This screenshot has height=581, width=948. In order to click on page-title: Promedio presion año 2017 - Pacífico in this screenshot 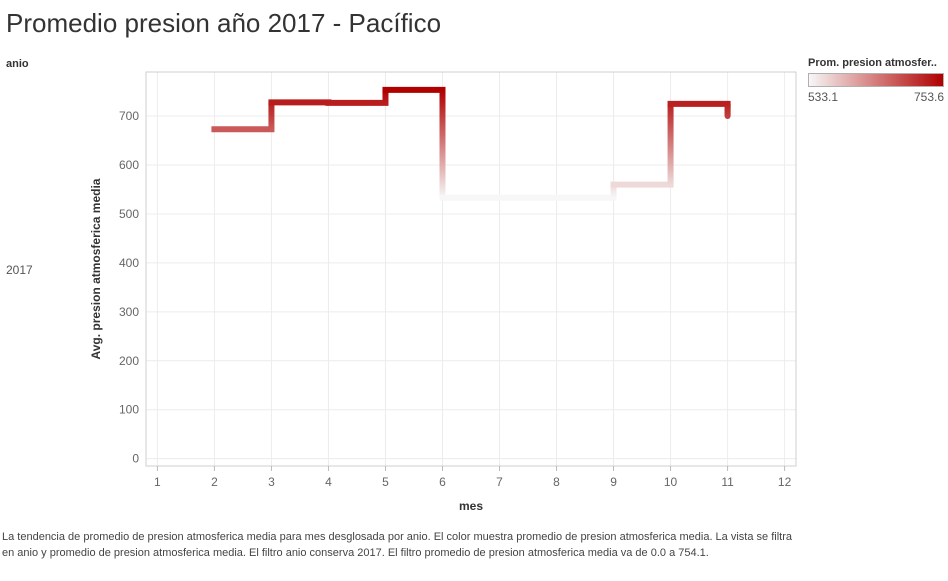, I will do `click(224, 23)`.